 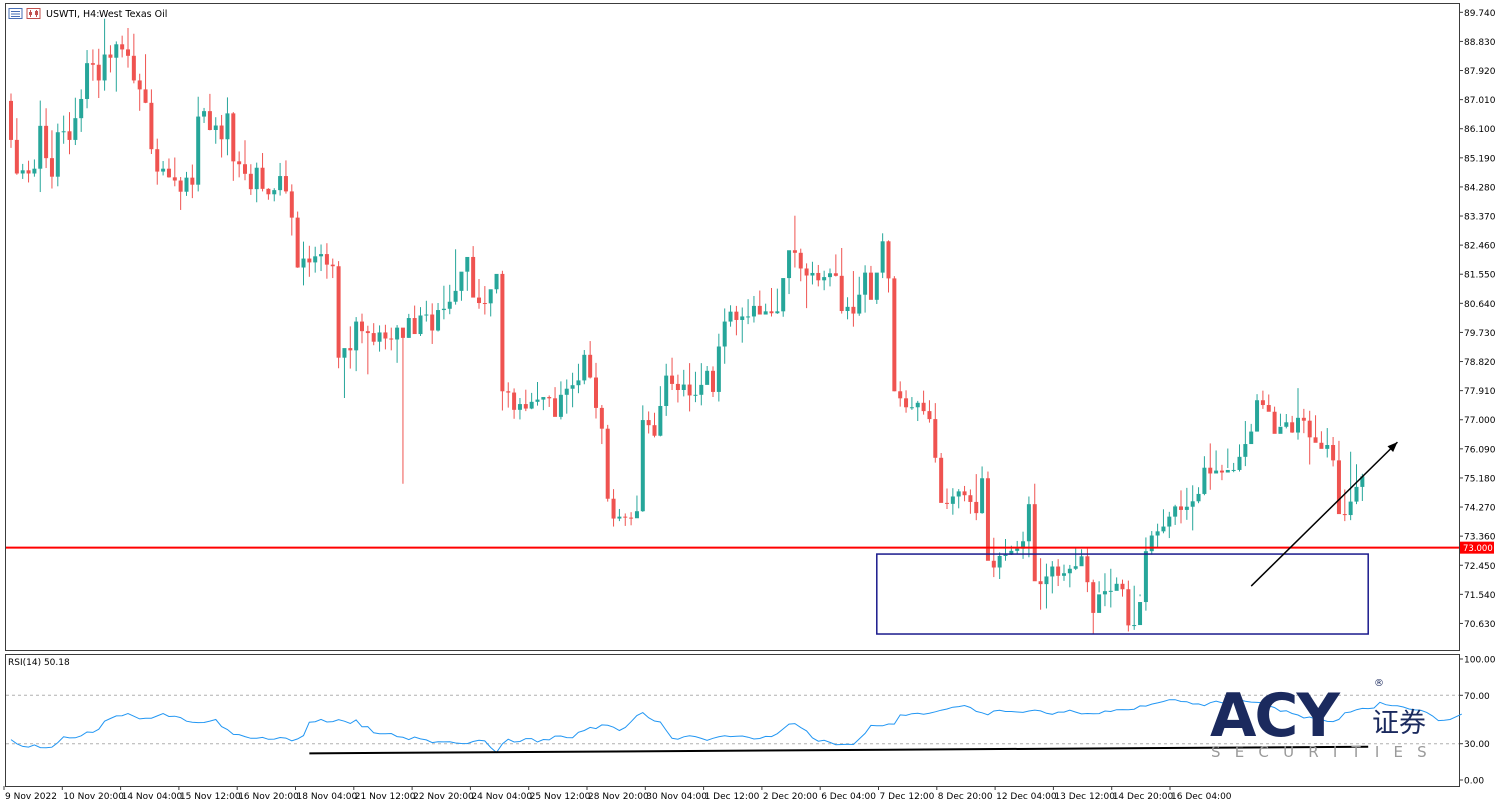 I want to click on rsi-line, so click(x=736, y=726).